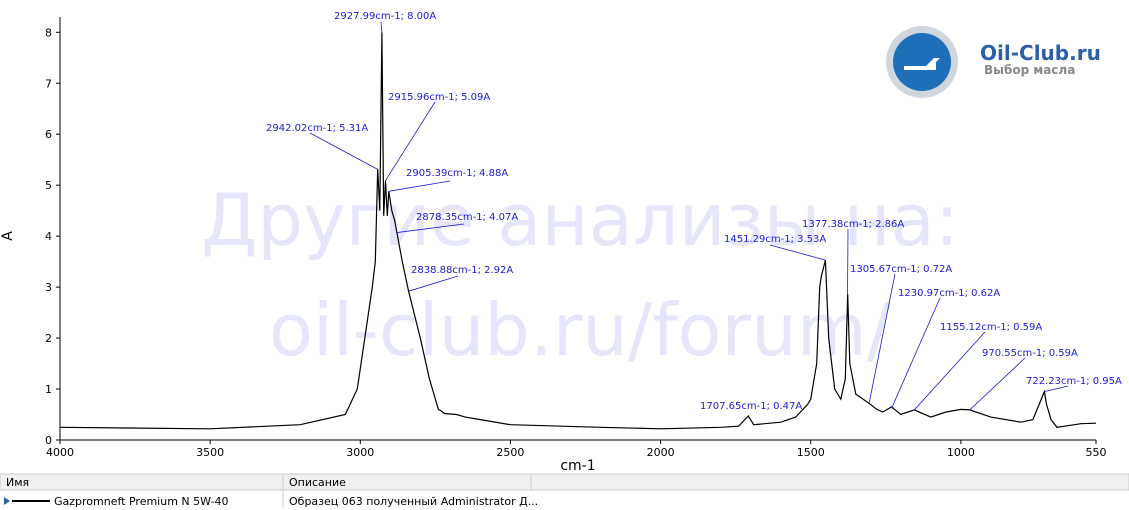 The width and height of the screenshot is (1129, 510). What do you see at coordinates (564, 482) in the screenshot?
I see `table-header` at bounding box center [564, 482].